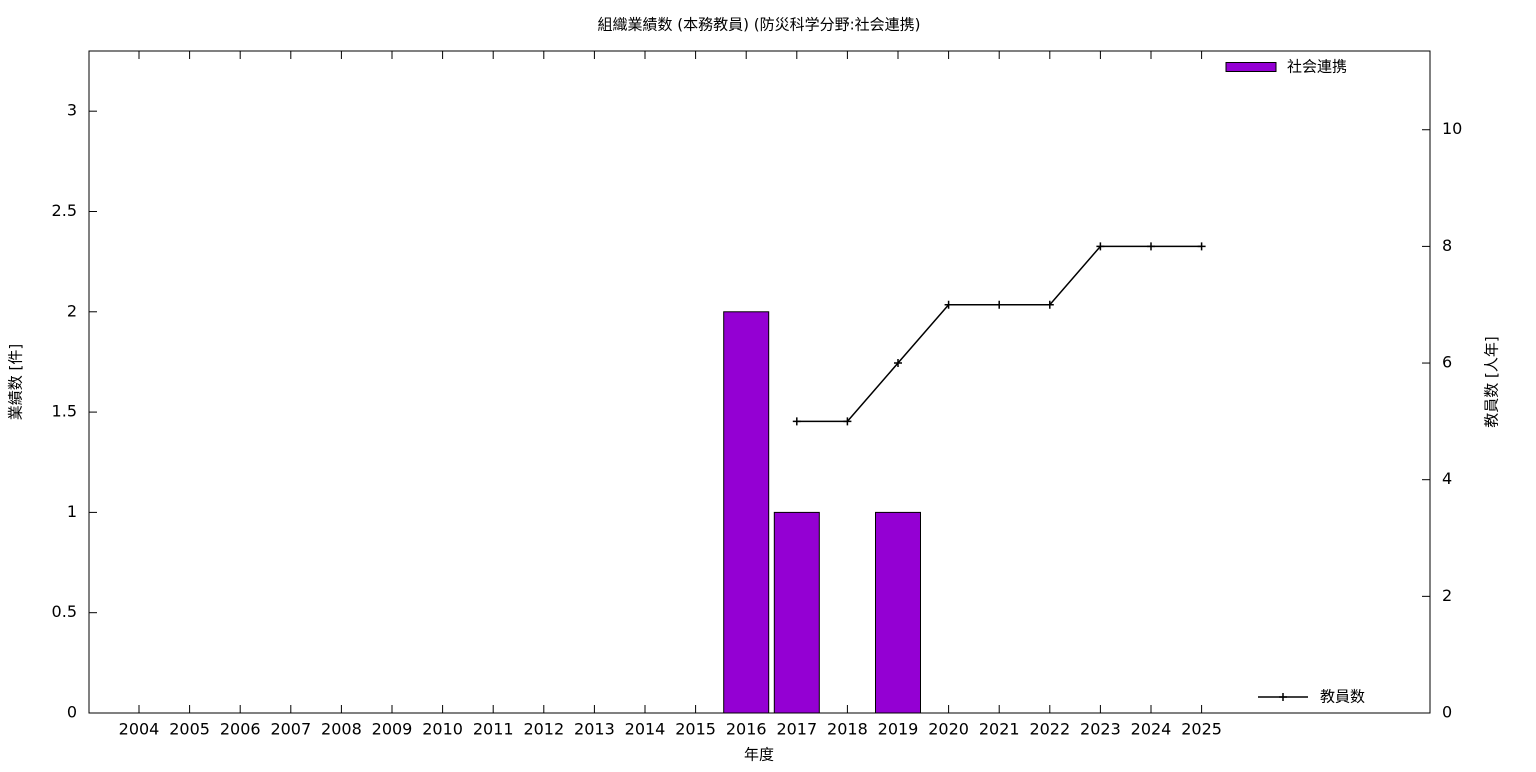 Image resolution: width=1536 pixels, height=772 pixels. I want to click on y-tick-label: 3, so click(72, 110).